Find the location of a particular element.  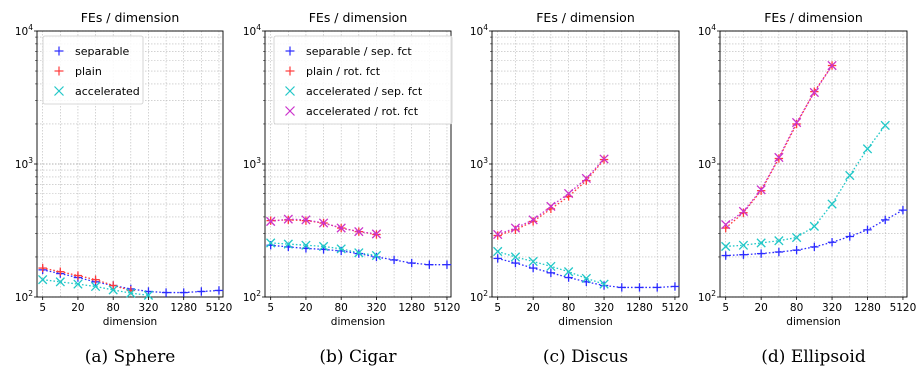

x-tick-label: 20 is located at coordinates (305, 308).